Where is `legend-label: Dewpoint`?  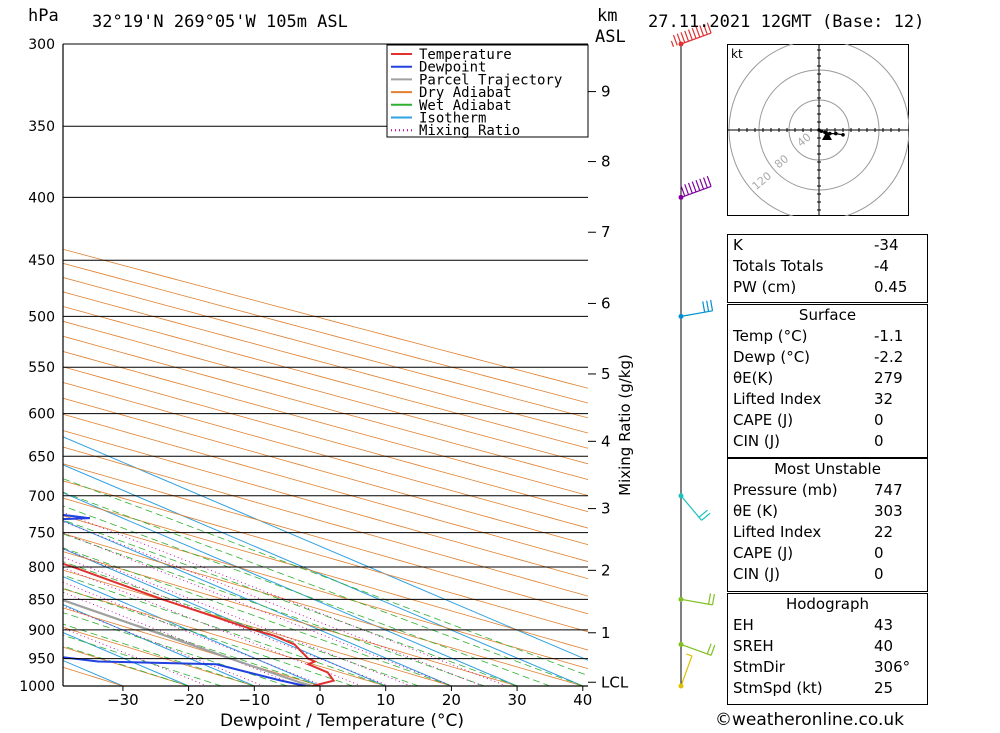 legend-label: Dewpoint is located at coordinates (452, 68).